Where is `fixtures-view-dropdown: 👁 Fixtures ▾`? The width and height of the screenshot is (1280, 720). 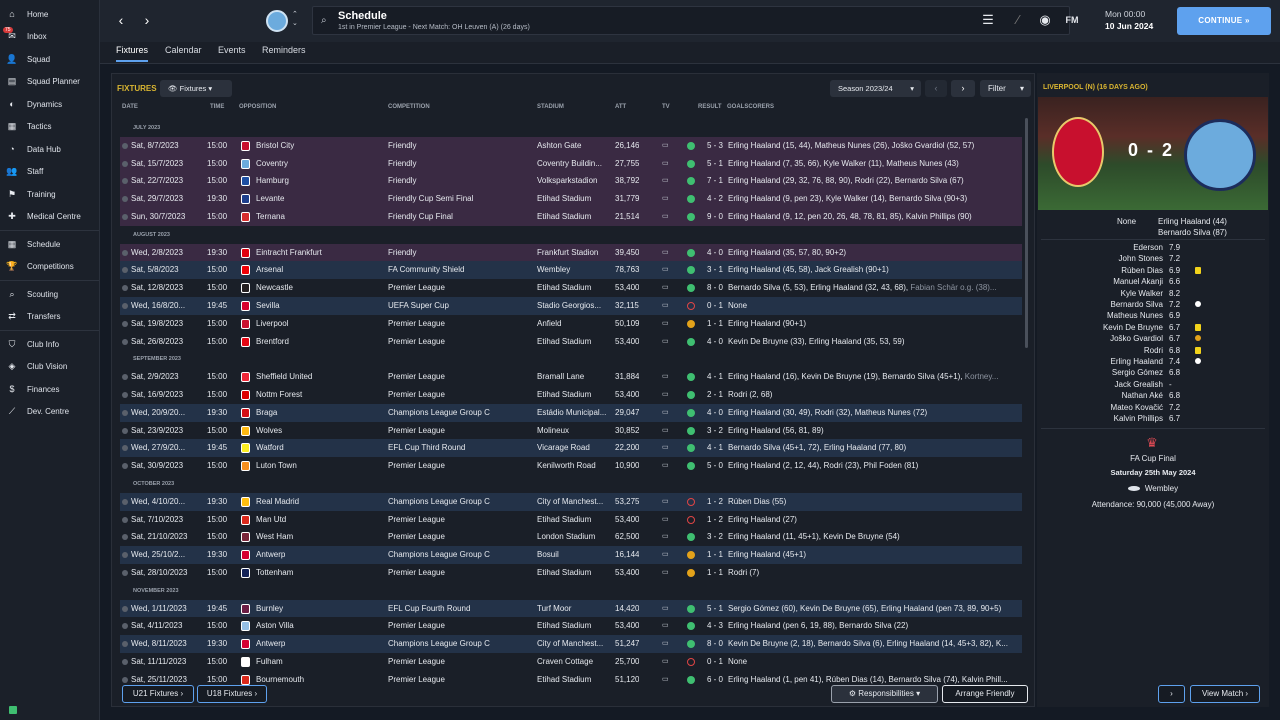 fixtures-view-dropdown: 👁 Fixtures ▾ is located at coordinates (196, 88).